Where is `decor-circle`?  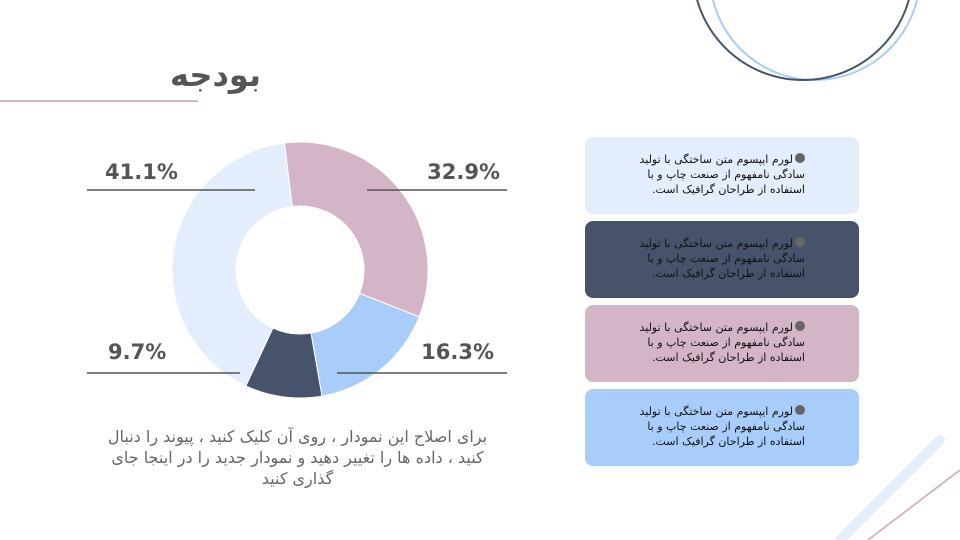 decor-circle is located at coordinates (803, 40).